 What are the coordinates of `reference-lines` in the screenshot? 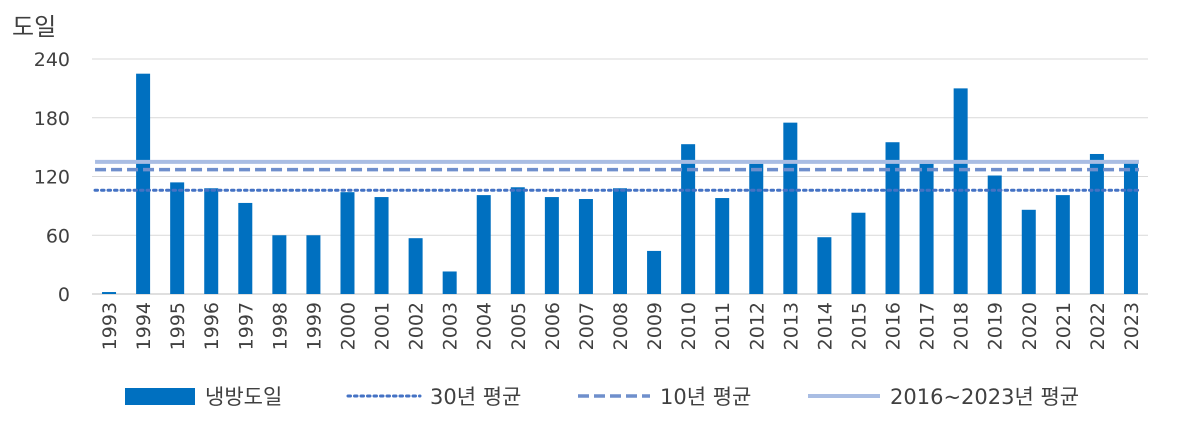 It's located at (617, 175).